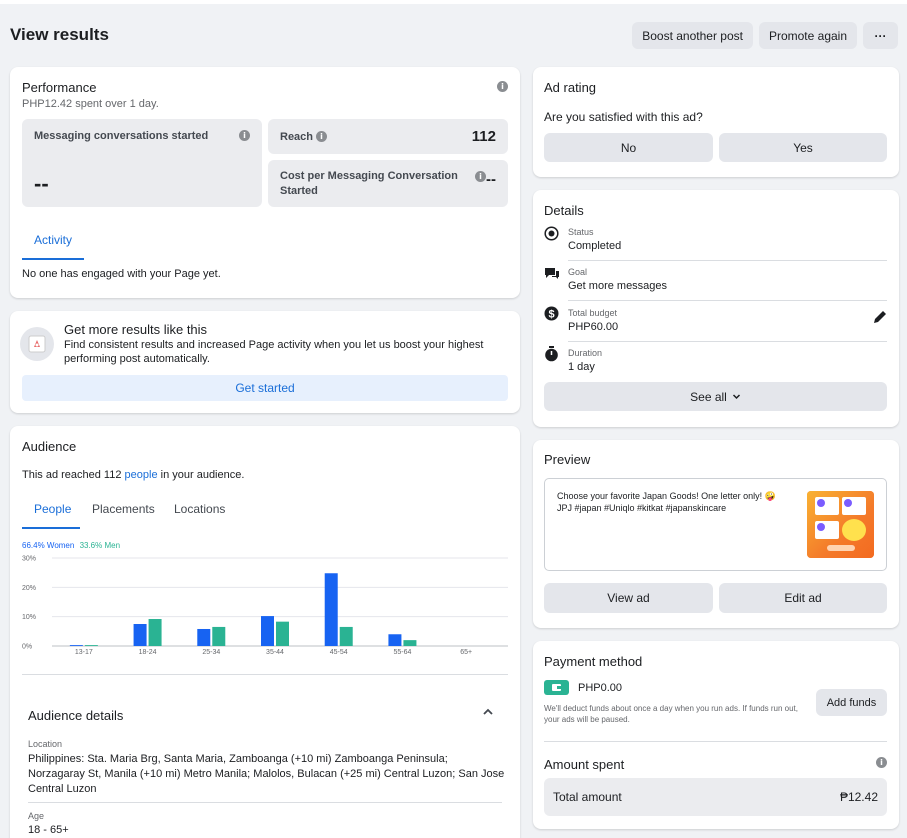 The width and height of the screenshot is (907, 838). I want to click on tab-activity: Activity, so click(53, 240).